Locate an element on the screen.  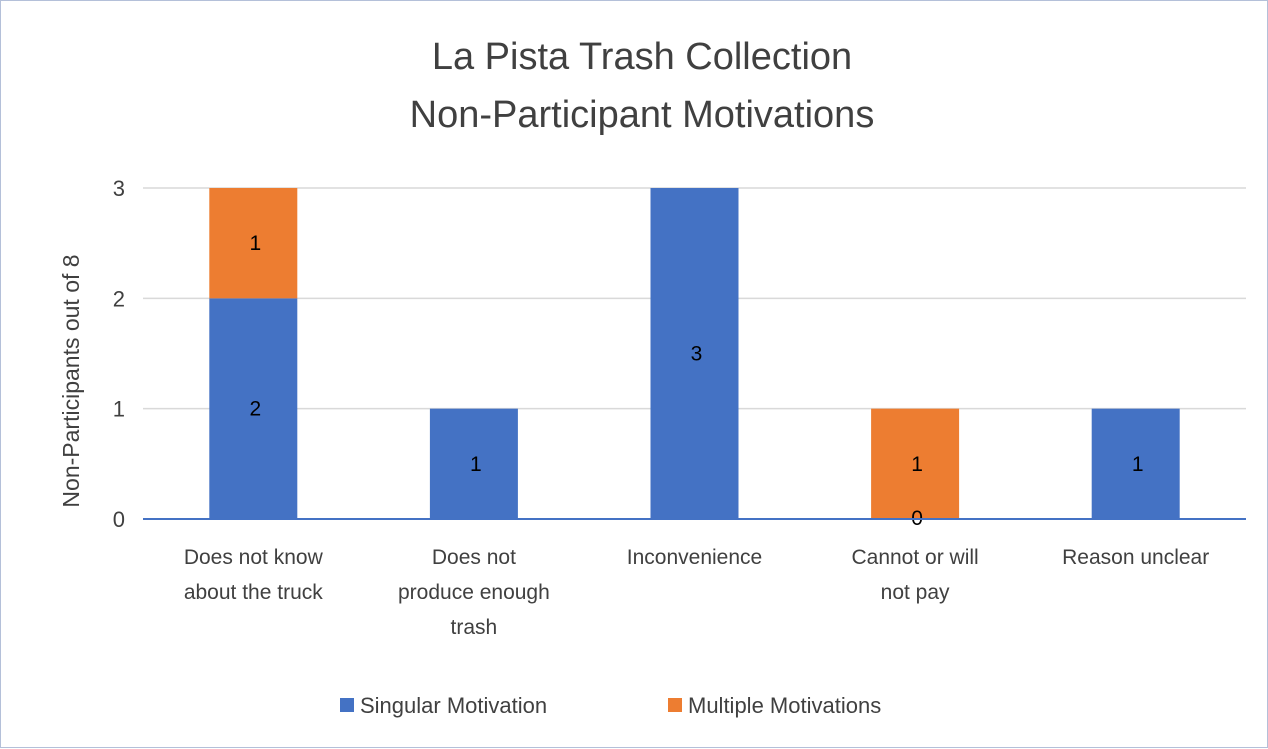
data-label: 2 is located at coordinates (255, 409).